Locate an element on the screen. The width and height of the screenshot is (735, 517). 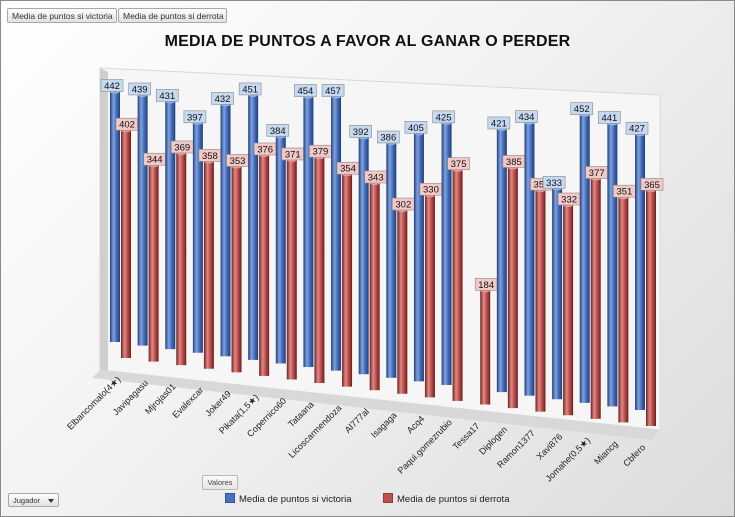
data-label-derrota: 358 is located at coordinates (210, 156).